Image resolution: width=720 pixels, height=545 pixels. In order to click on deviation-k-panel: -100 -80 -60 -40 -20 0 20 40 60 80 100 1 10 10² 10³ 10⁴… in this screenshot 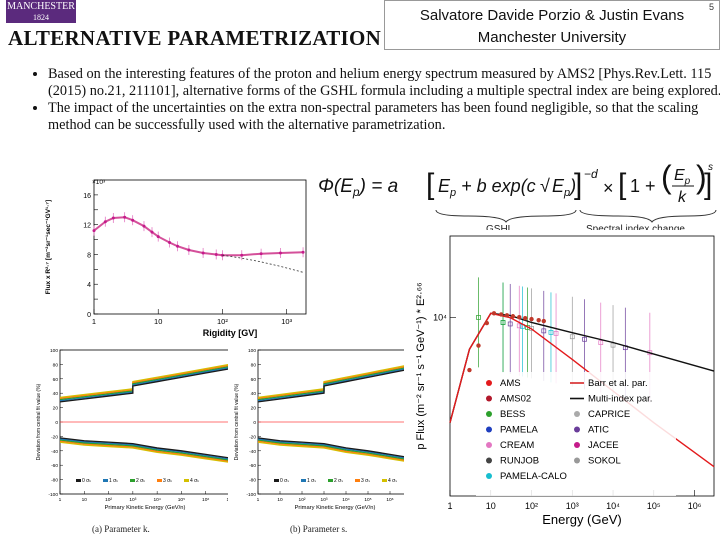, I will do `click(133, 440)`.